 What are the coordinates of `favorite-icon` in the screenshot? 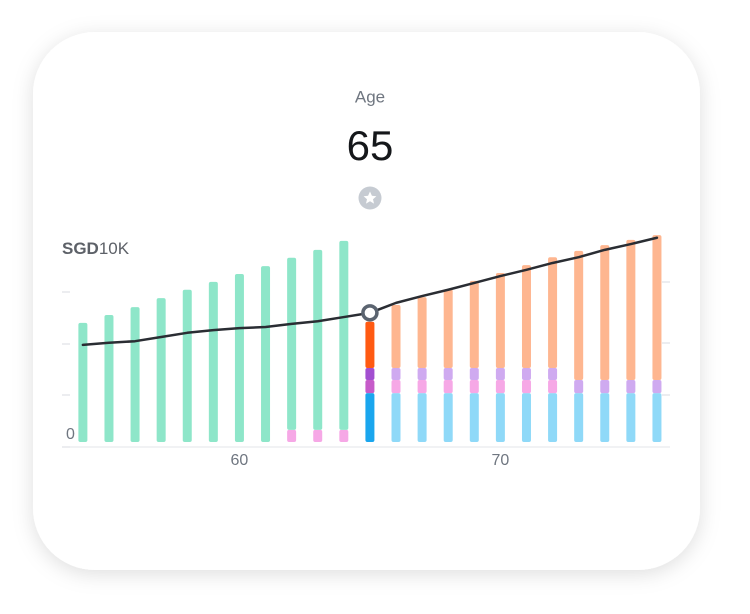 It's located at (370, 198).